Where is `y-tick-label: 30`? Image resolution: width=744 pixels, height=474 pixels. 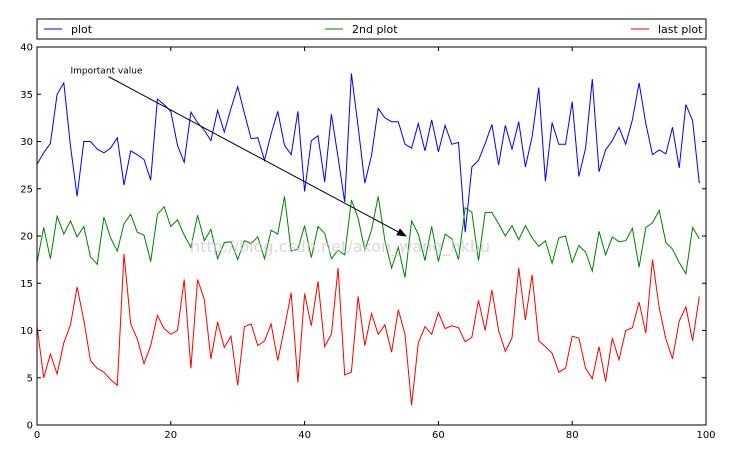 y-tick-label: 30 is located at coordinates (26, 142).